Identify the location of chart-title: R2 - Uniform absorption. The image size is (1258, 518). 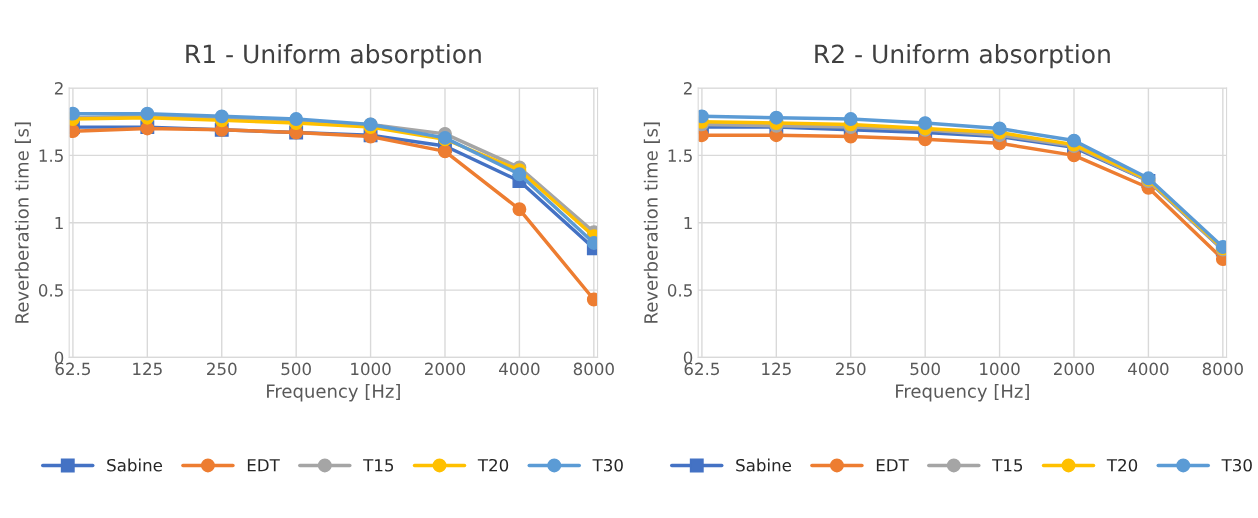
(962, 56).